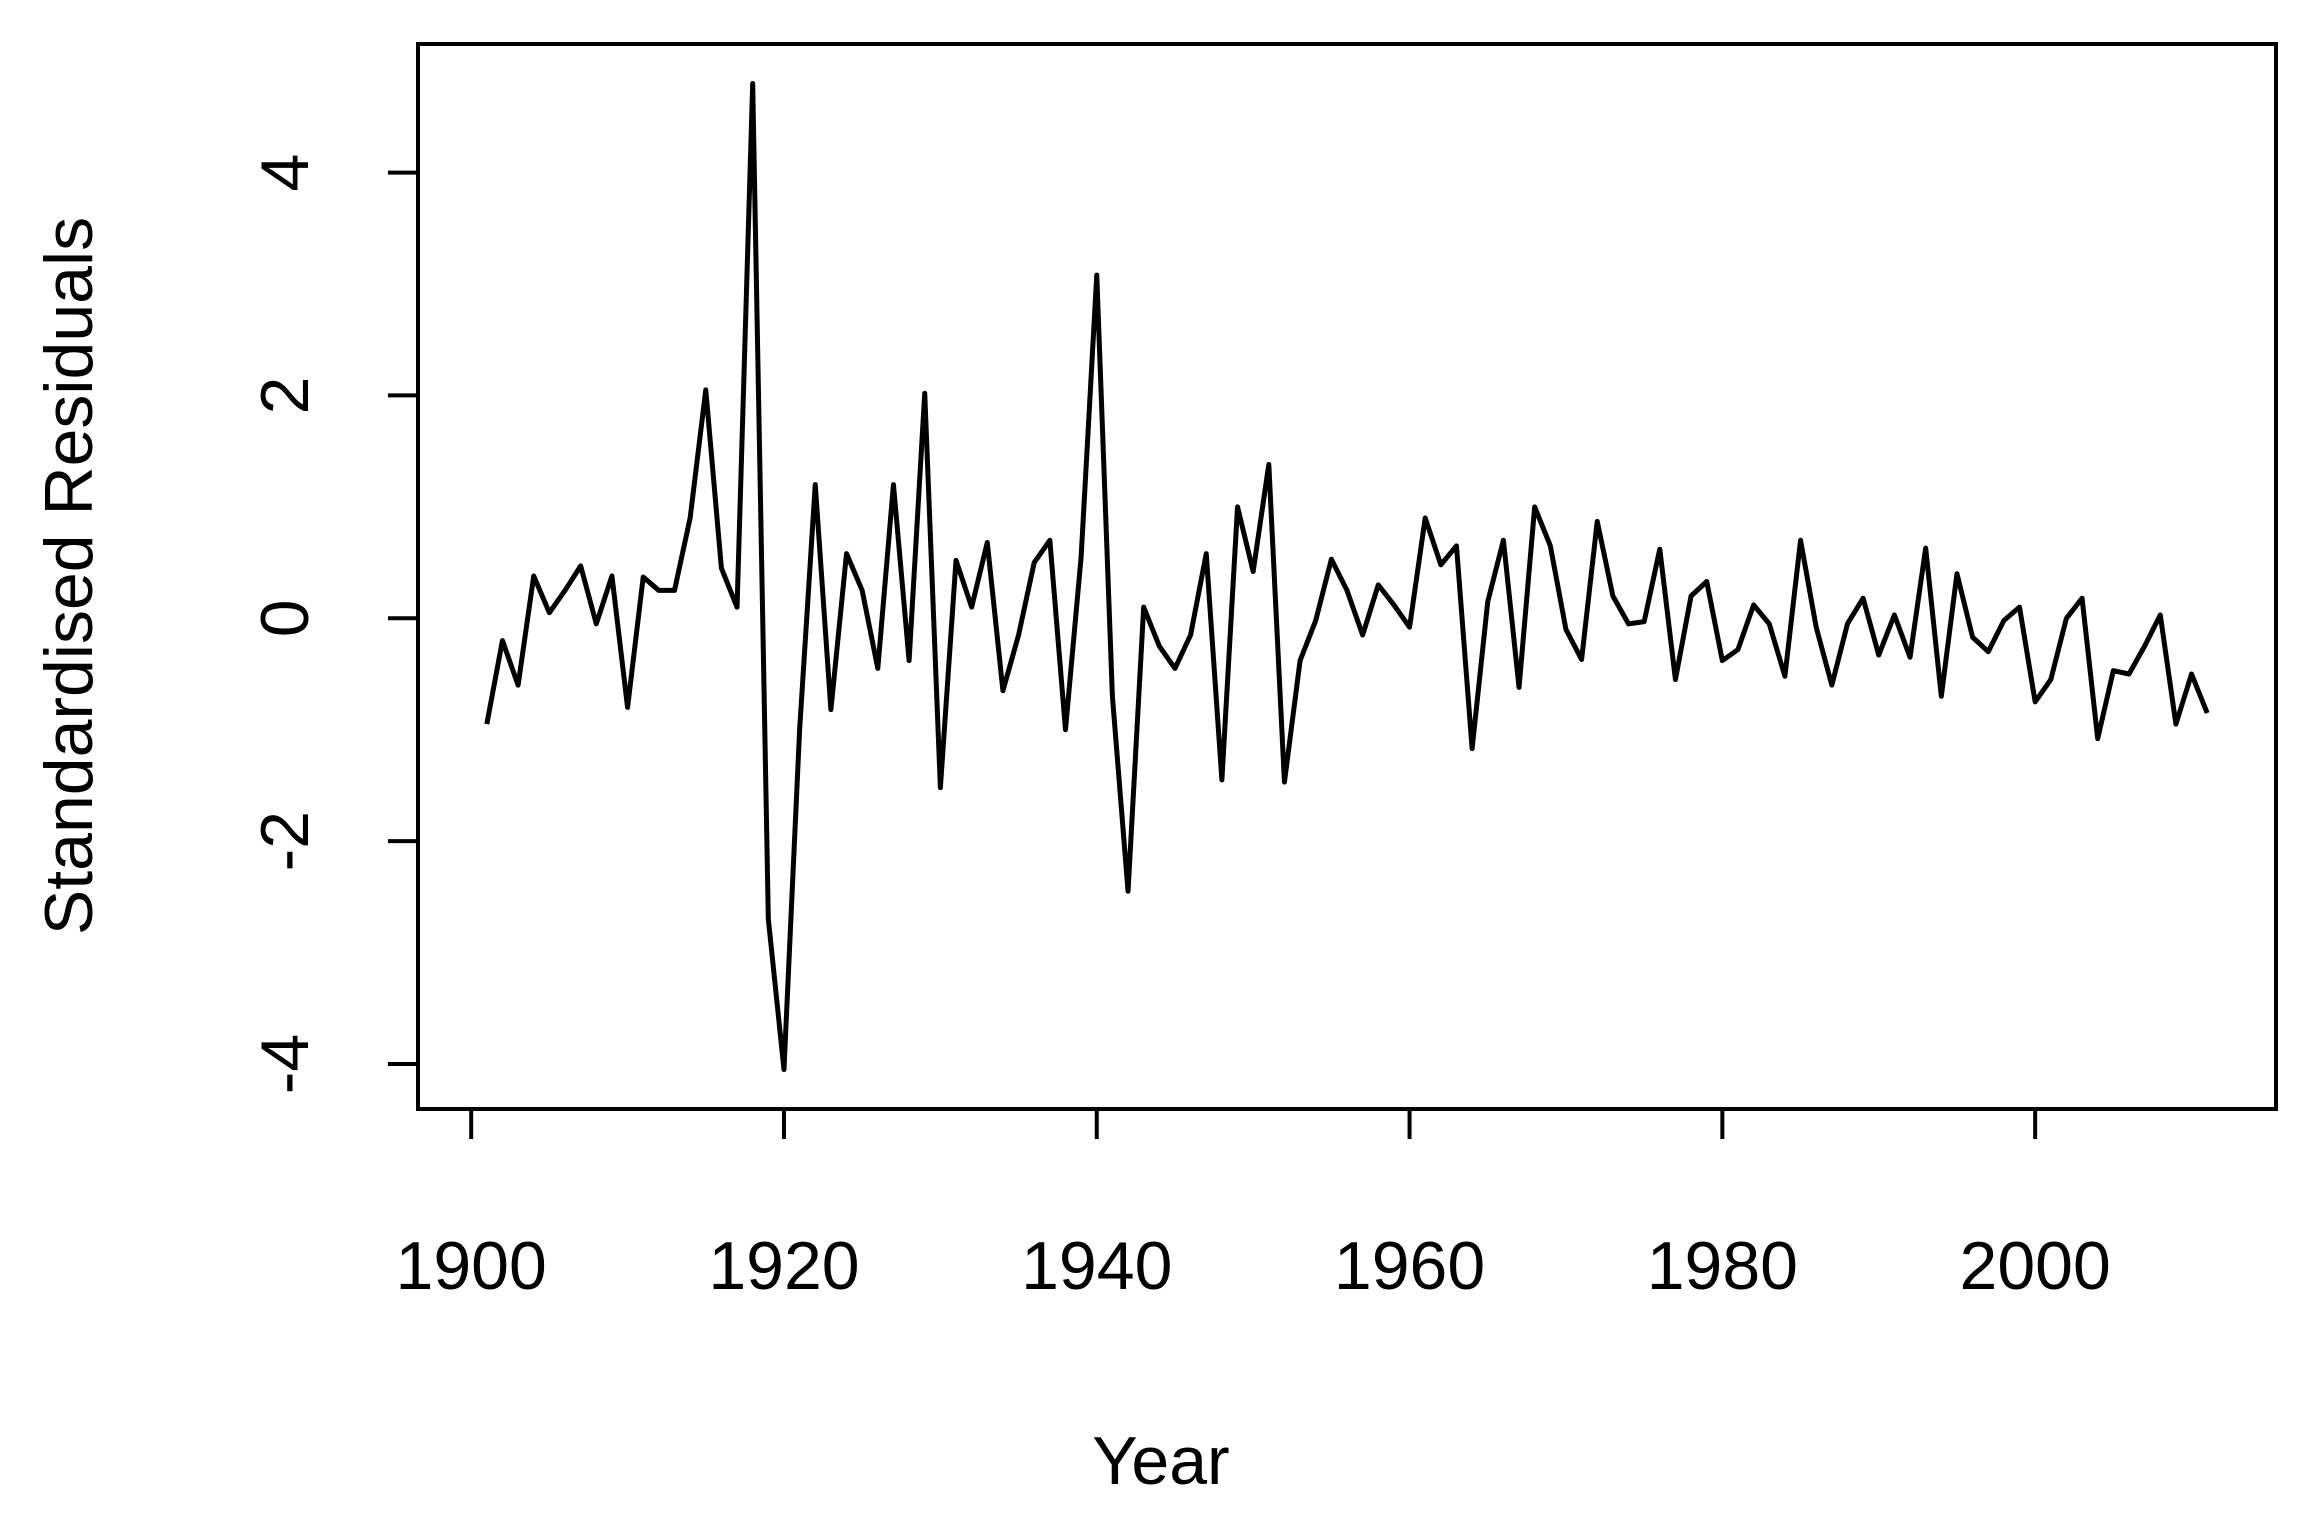  I want to click on x-tick-label: 1960, so click(1409, 1266).